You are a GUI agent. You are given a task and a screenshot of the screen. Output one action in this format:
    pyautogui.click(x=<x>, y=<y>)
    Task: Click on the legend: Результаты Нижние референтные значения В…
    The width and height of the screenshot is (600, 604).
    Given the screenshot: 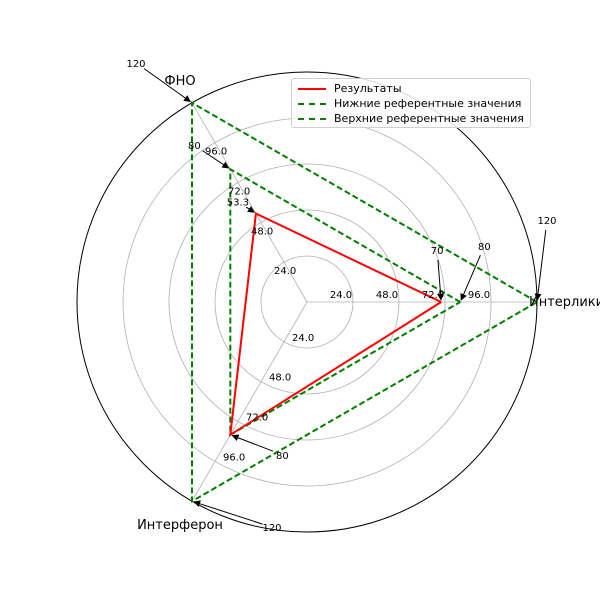 What is the action you would take?
    pyautogui.click(x=411, y=103)
    